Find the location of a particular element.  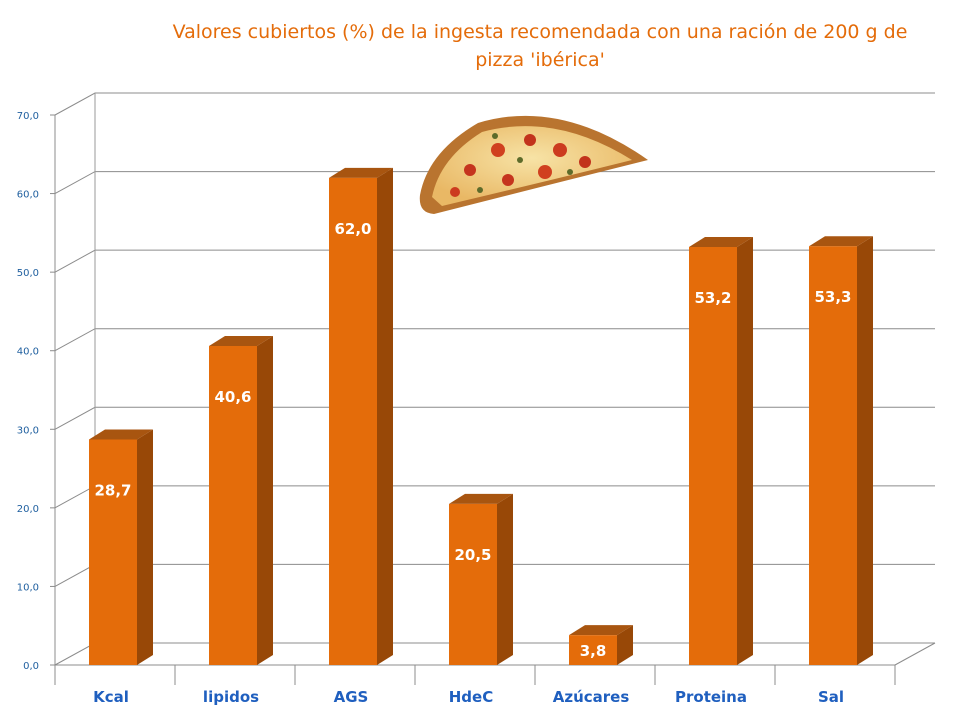

bar-5: 53,2 is located at coordinates (721, 451).